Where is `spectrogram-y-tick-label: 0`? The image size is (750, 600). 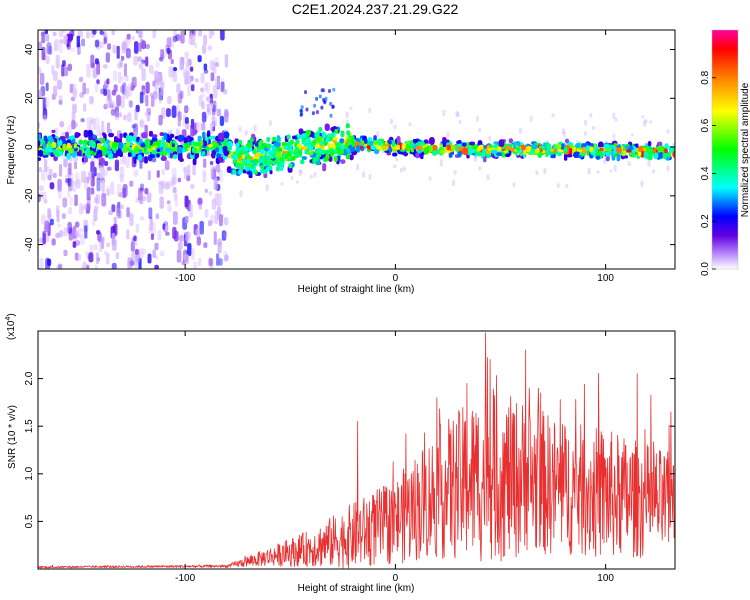
spectrogram-y-tick-label: 0 is located at coordinates (29, 147).